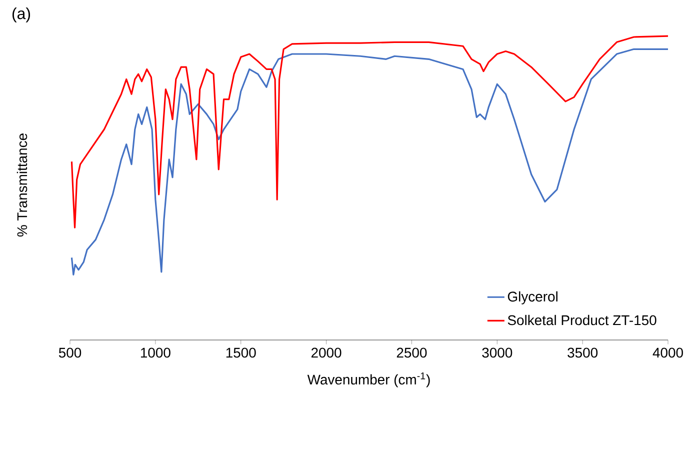 This screenshot has height=466, width=695. I want to click on x-axis-title: Wavenumber (cm$^{-1}$), so click(368, 380).